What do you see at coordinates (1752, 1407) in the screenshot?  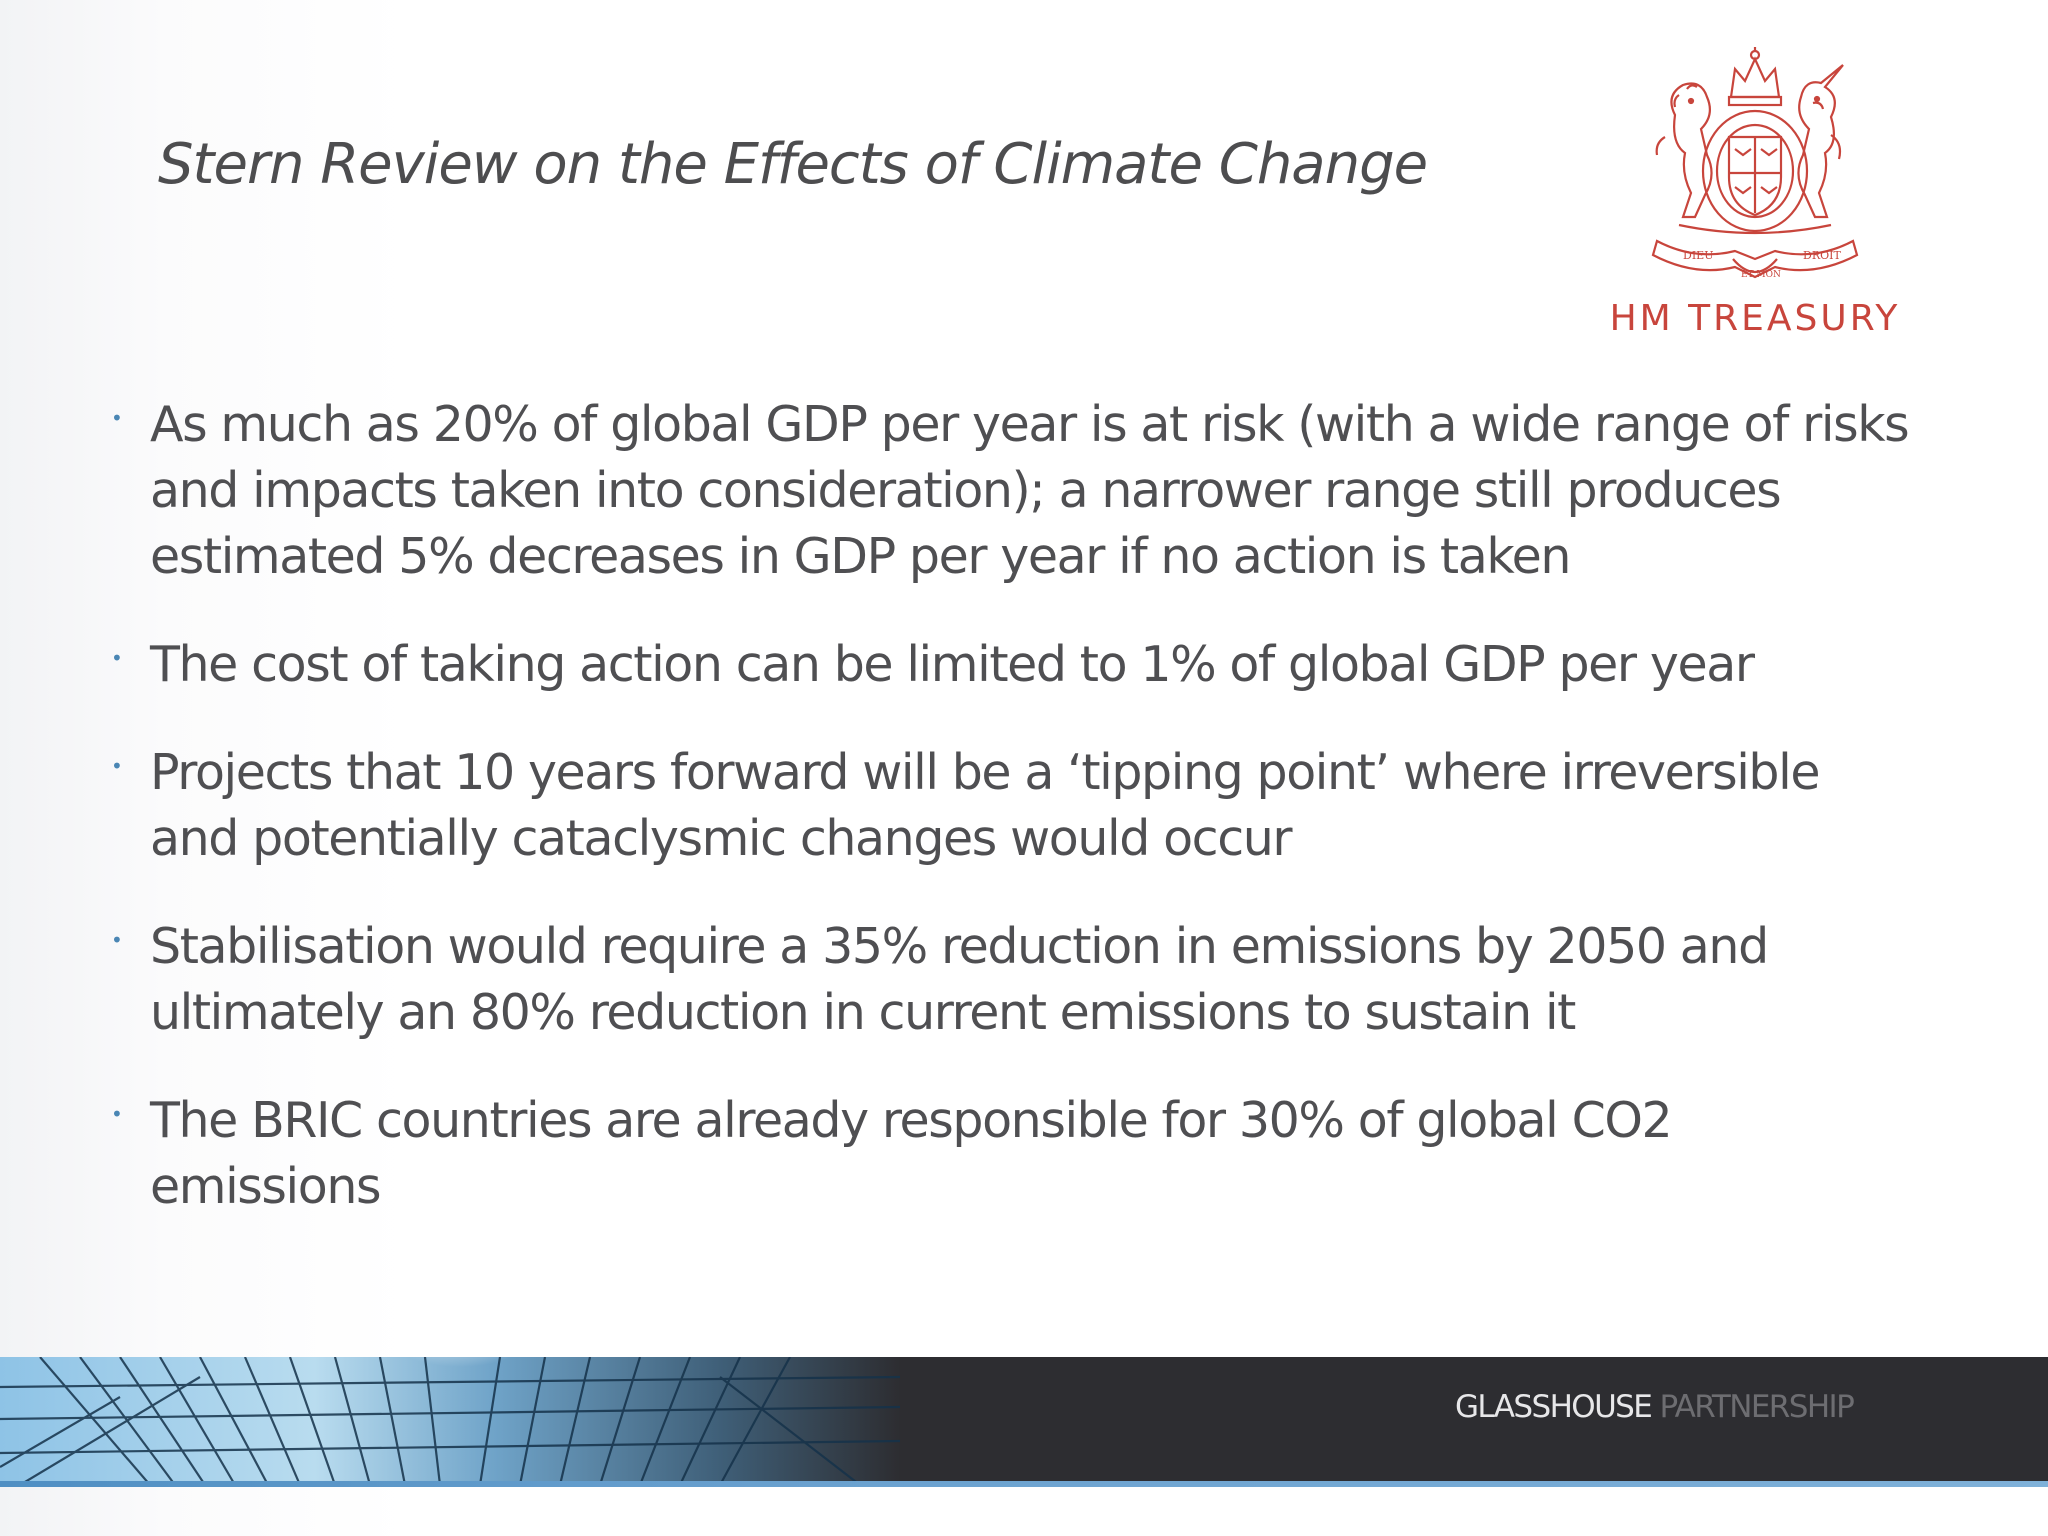 I see `logo-part-partnership: PARTNERSHIP` at bounding box center [1752, 1407].